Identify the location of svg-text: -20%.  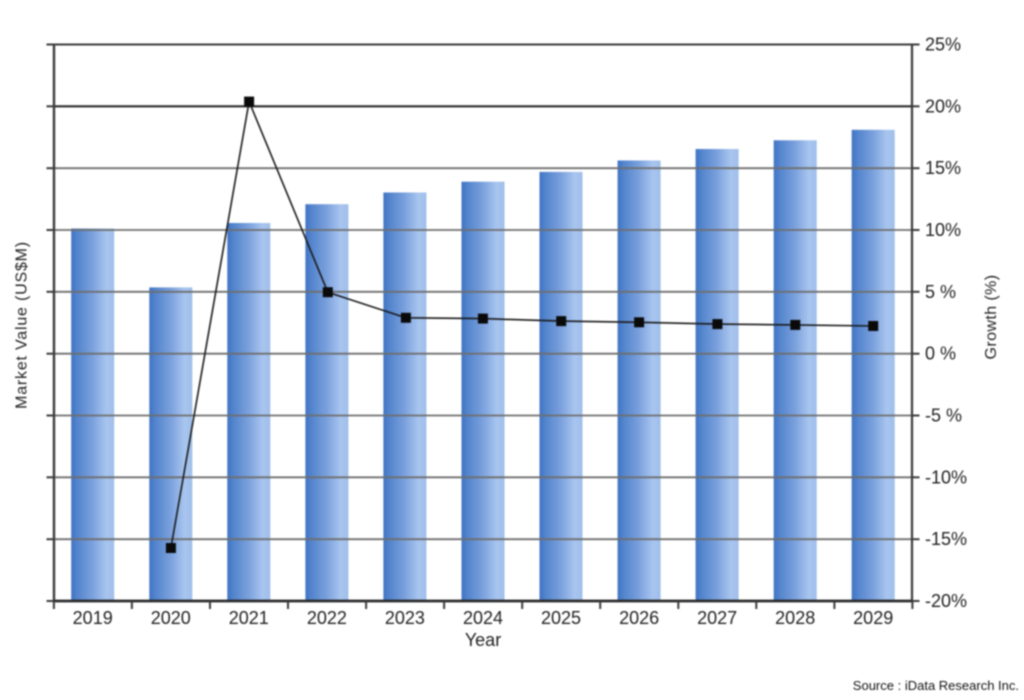
(946, 601).